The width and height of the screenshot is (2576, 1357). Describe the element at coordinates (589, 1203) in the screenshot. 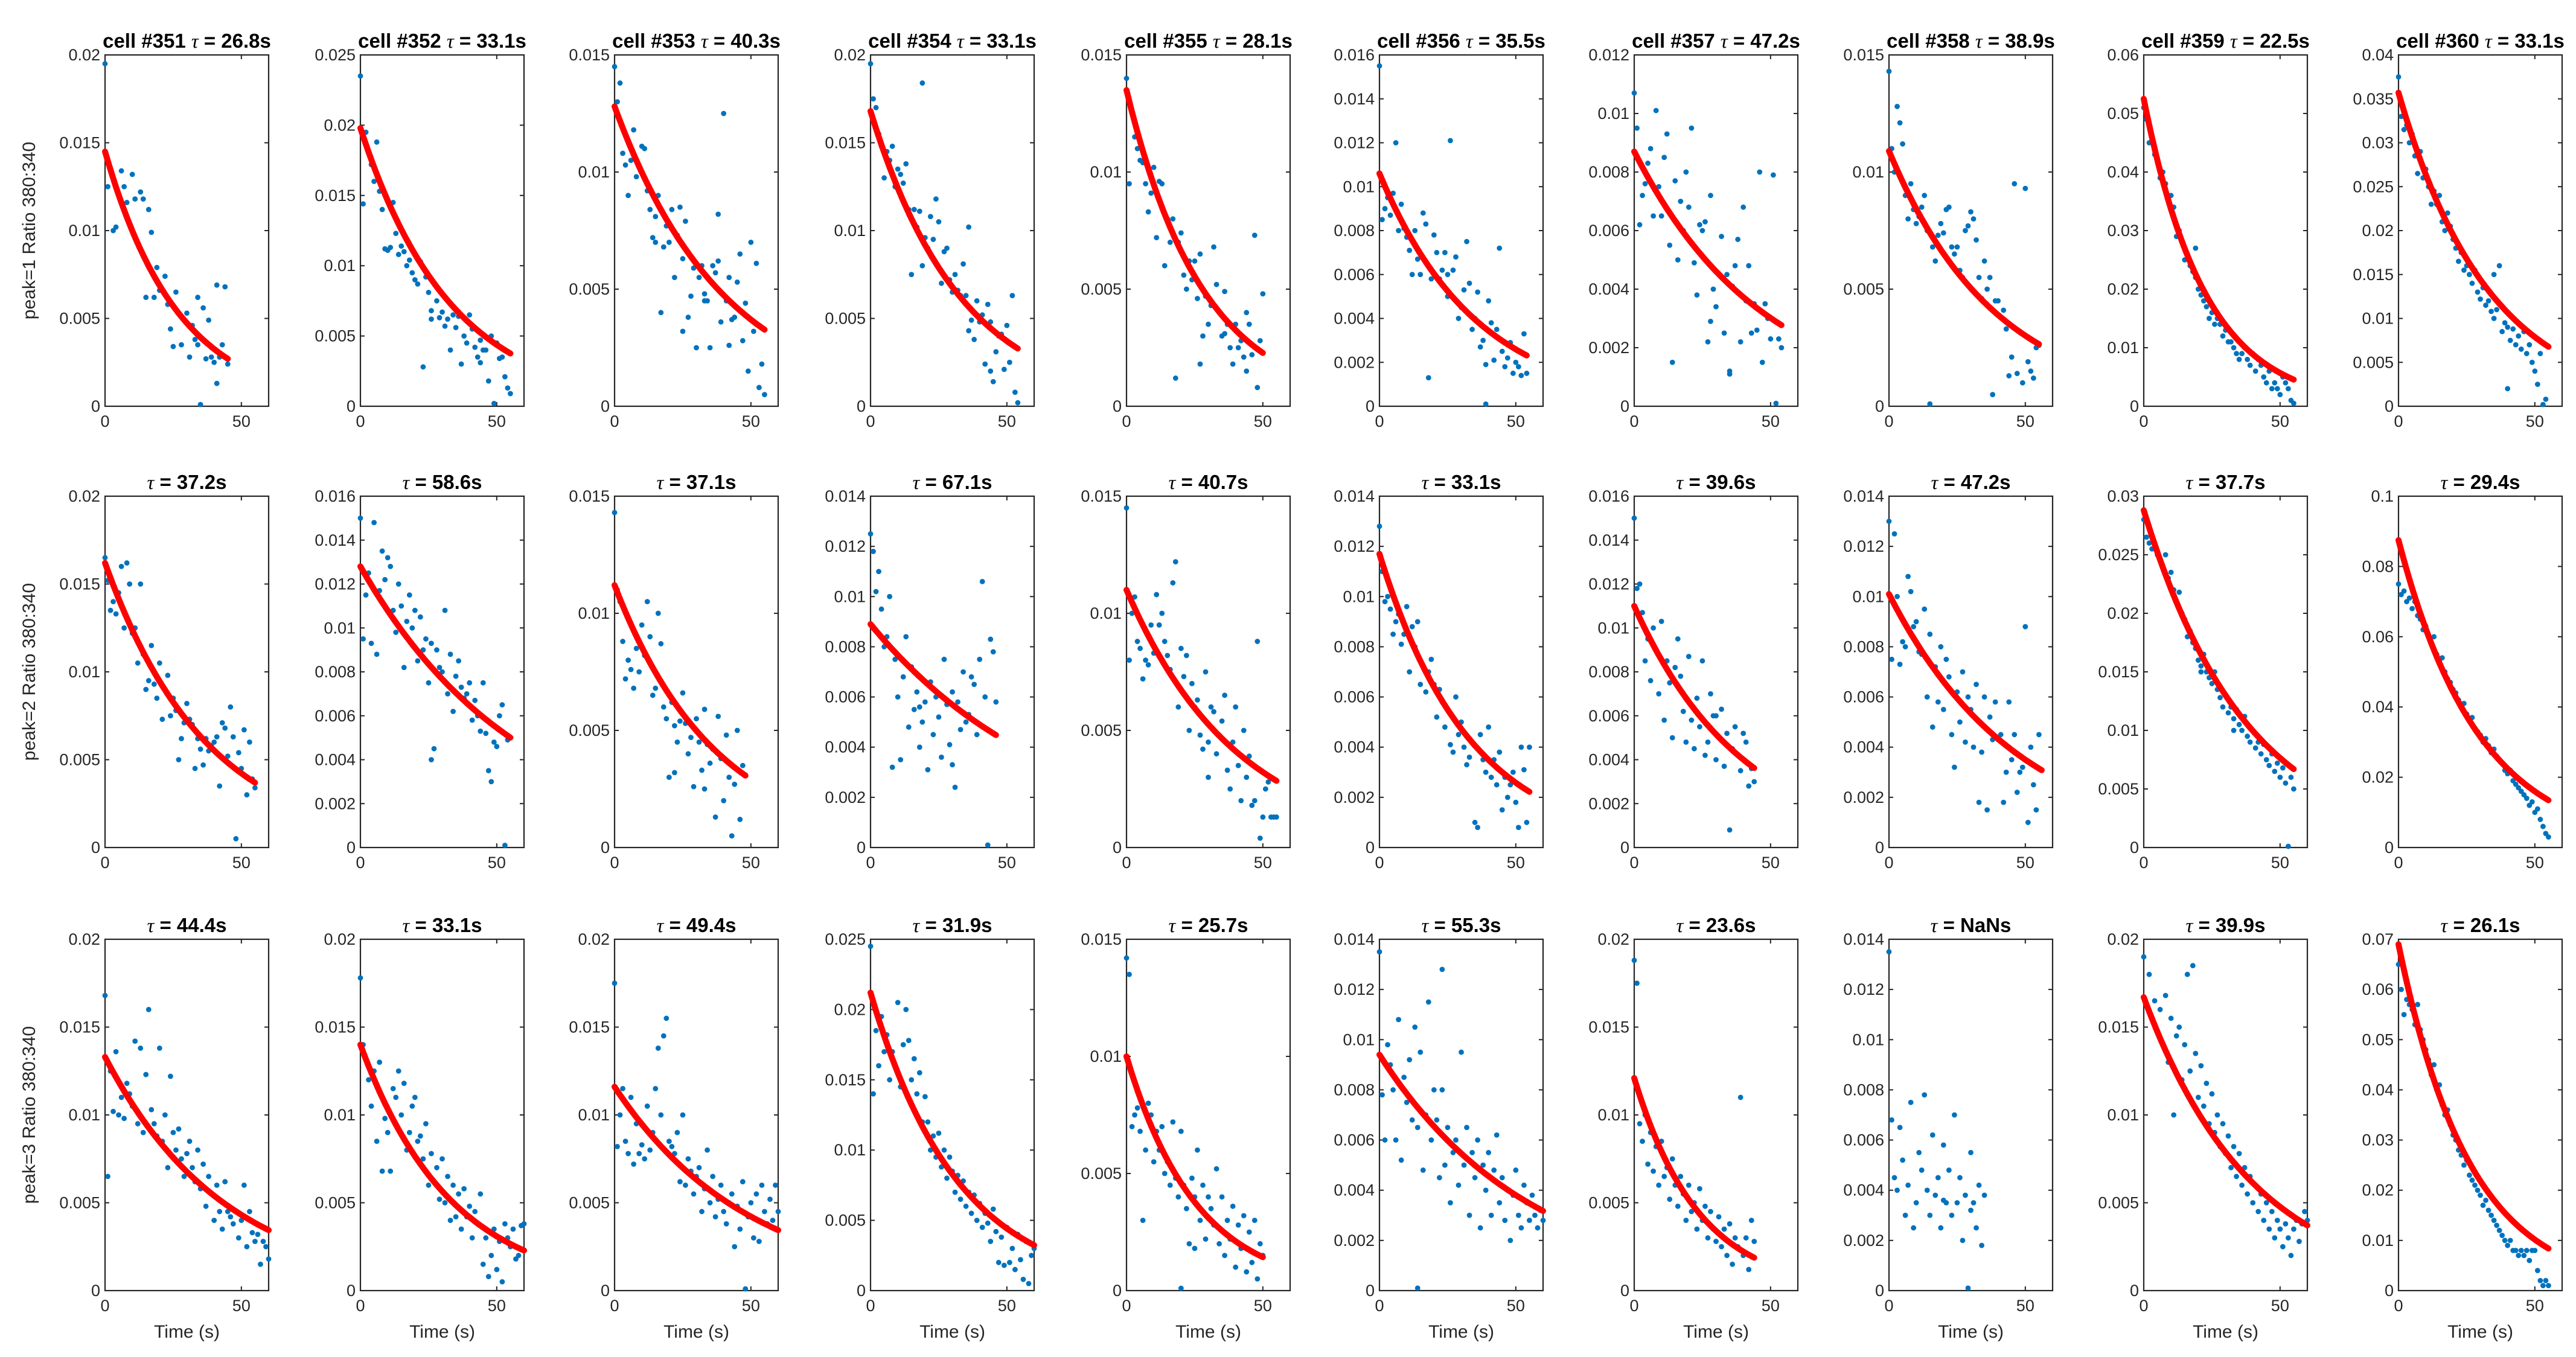

I see `y-tick-label: 0.005` at that location.